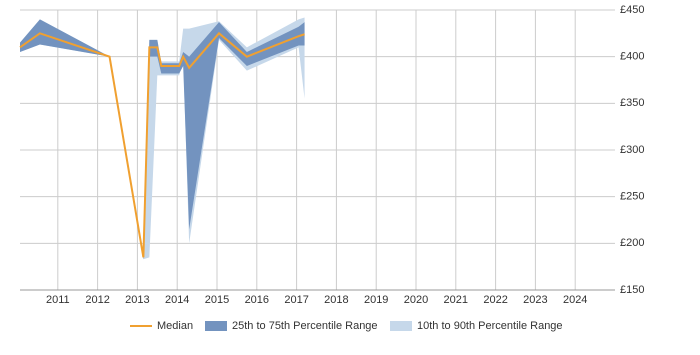 Image resolution: width=700 pixels, height=355 pixels. What do you see at coordinates (175, 326) in the screenshot?
I see `legend-label: Median` at bounding box center [175, 326].